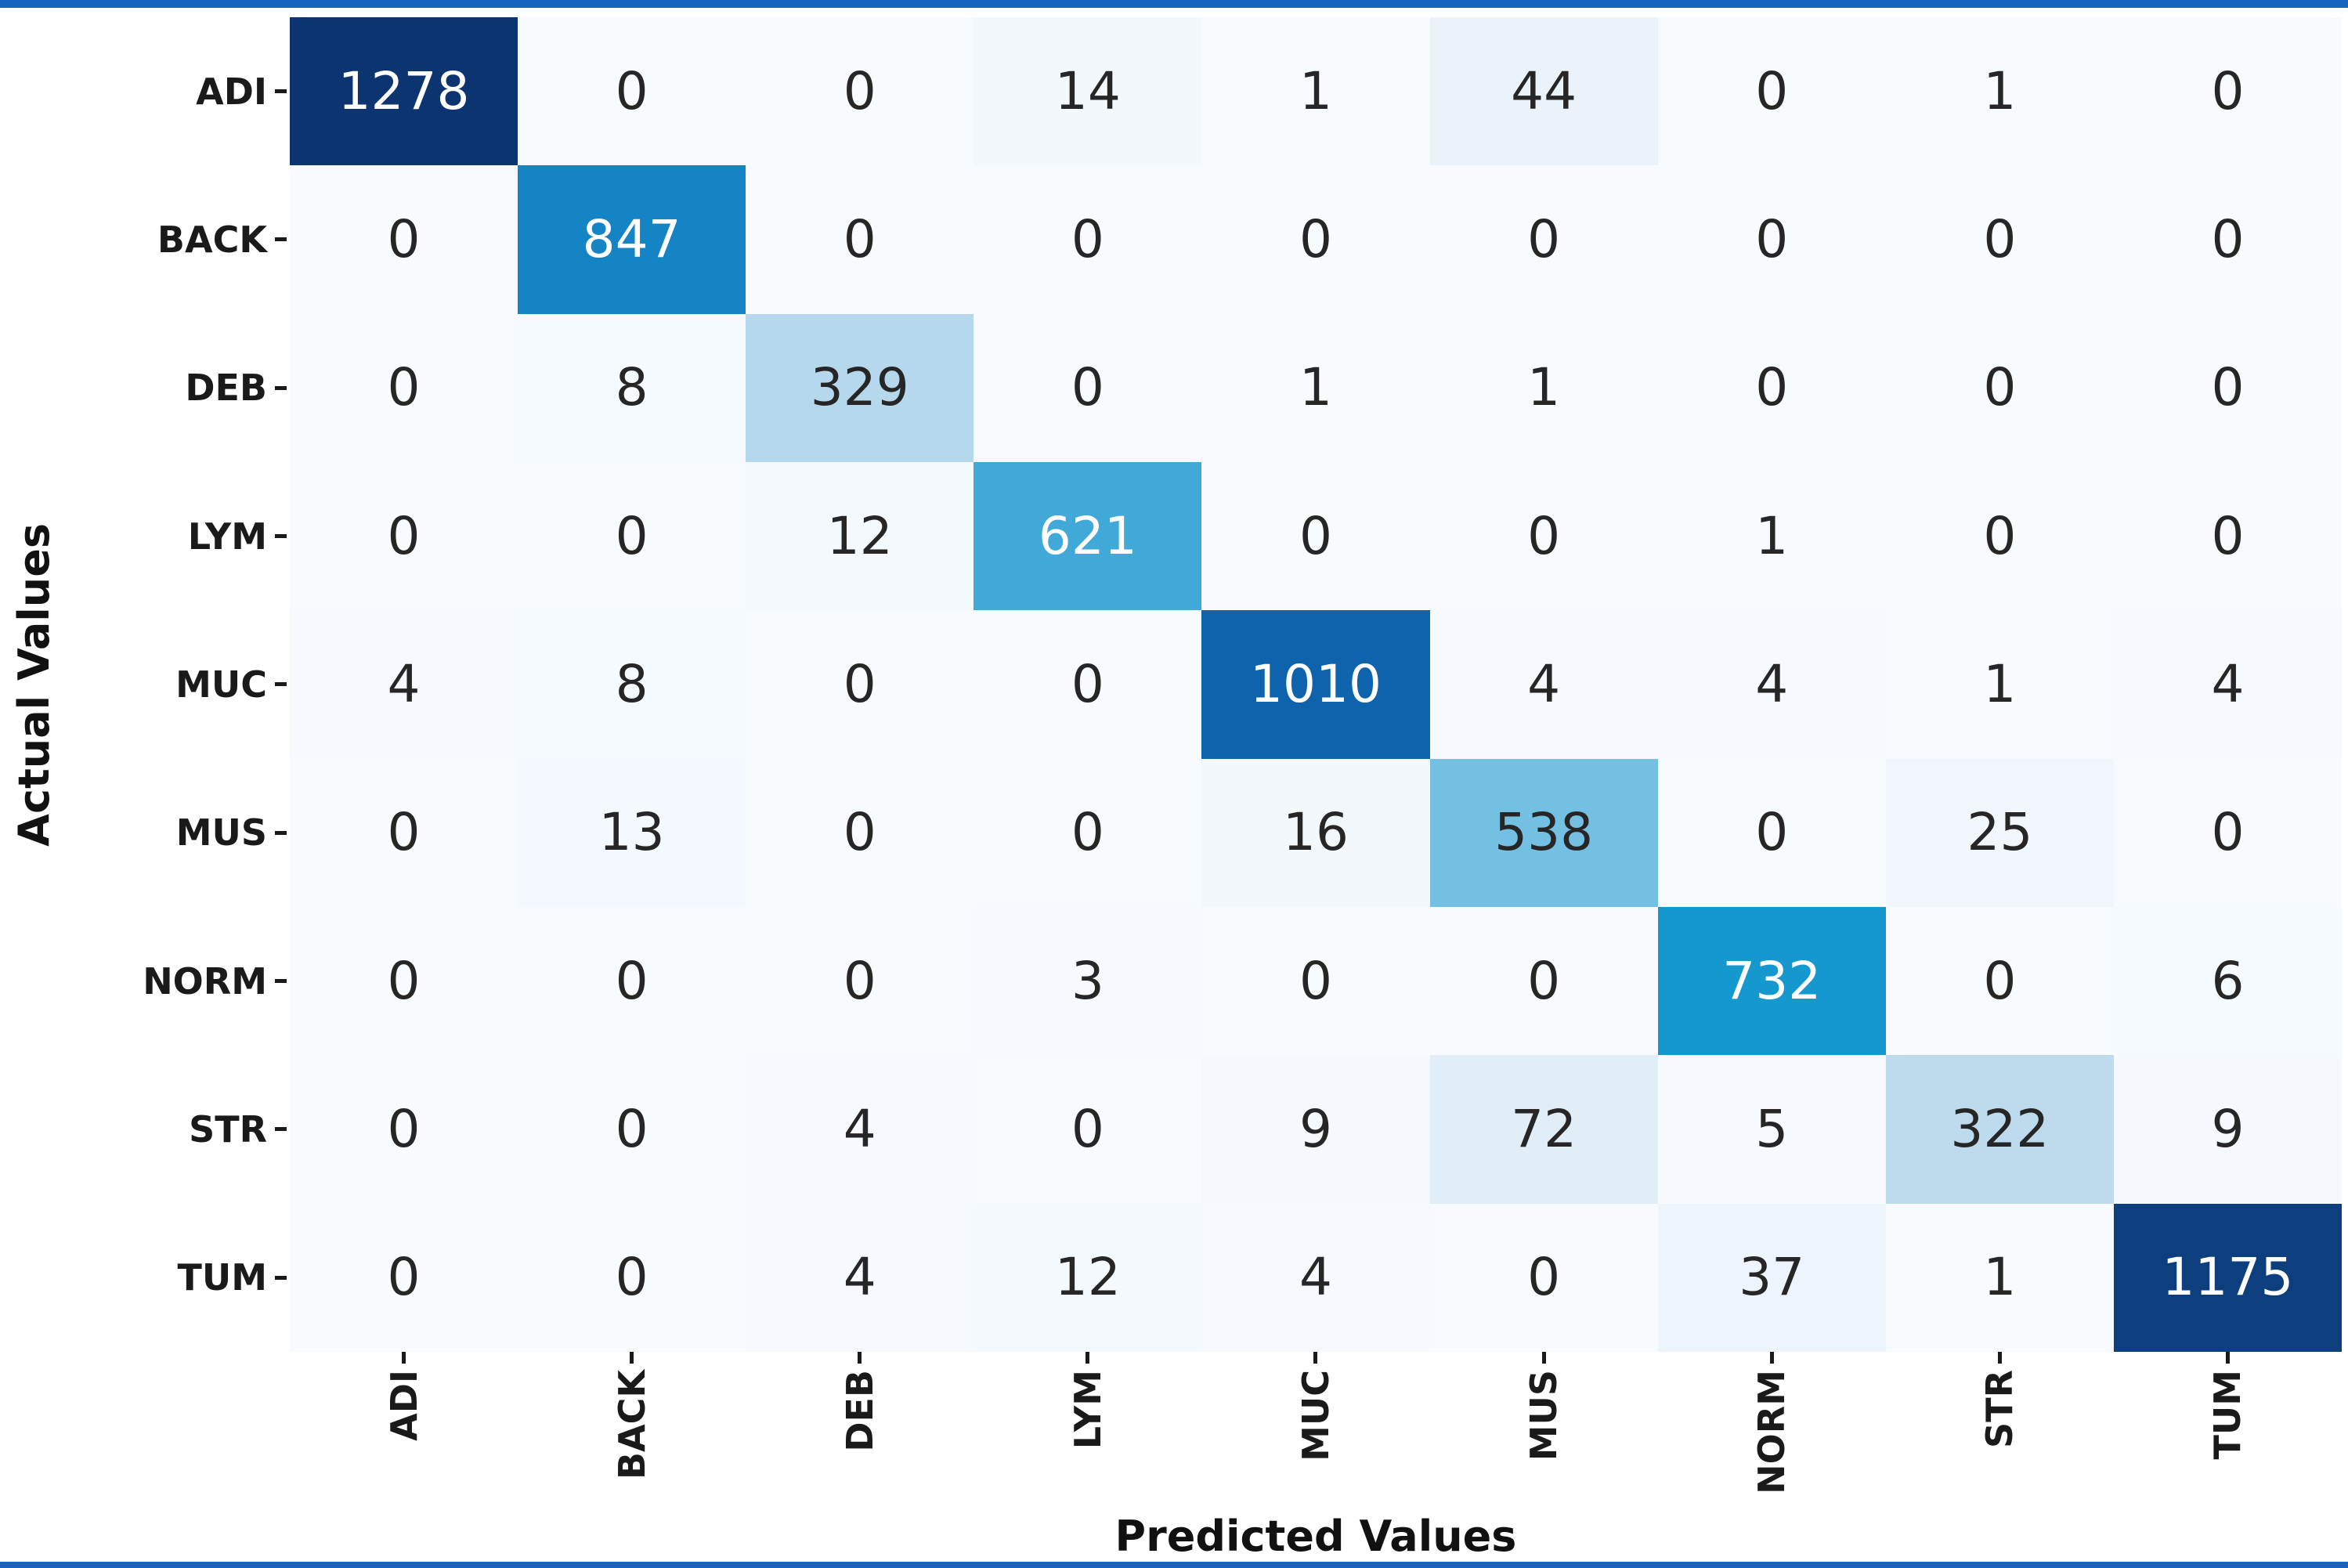 The height and width of the screenshot is (1568, 2348). I want to click on heatmap-cell-TUM-BACK: 0, so click(632, 1277).